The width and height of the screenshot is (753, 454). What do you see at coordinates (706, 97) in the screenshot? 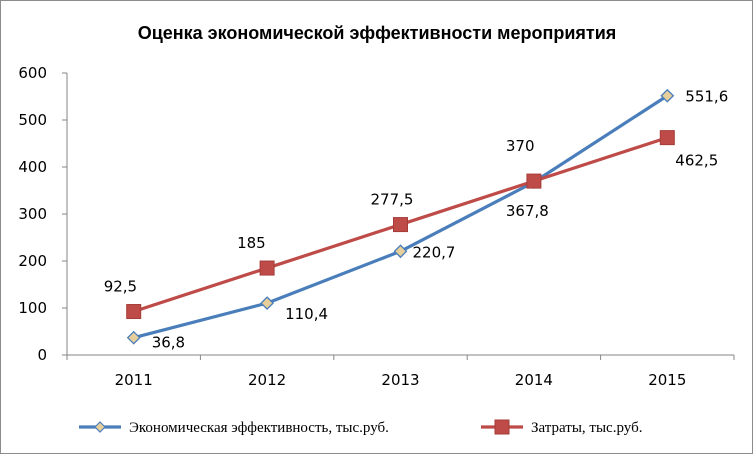
I see `data-label-series-1: 551,6` at bounding box center [706, 97].